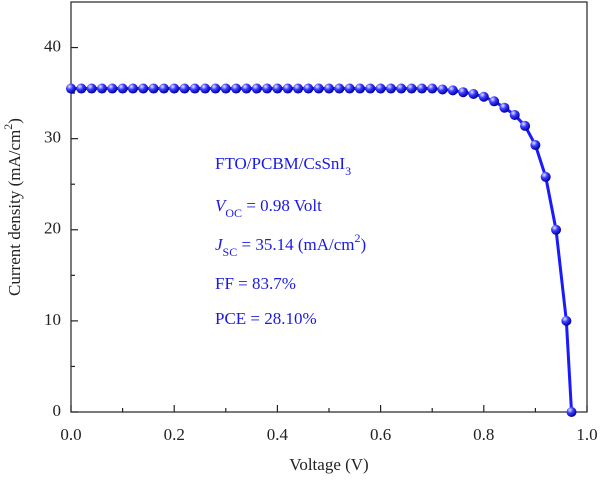  I want to click on annotation: VOC = 0.98 Volt, so click(268, 208).